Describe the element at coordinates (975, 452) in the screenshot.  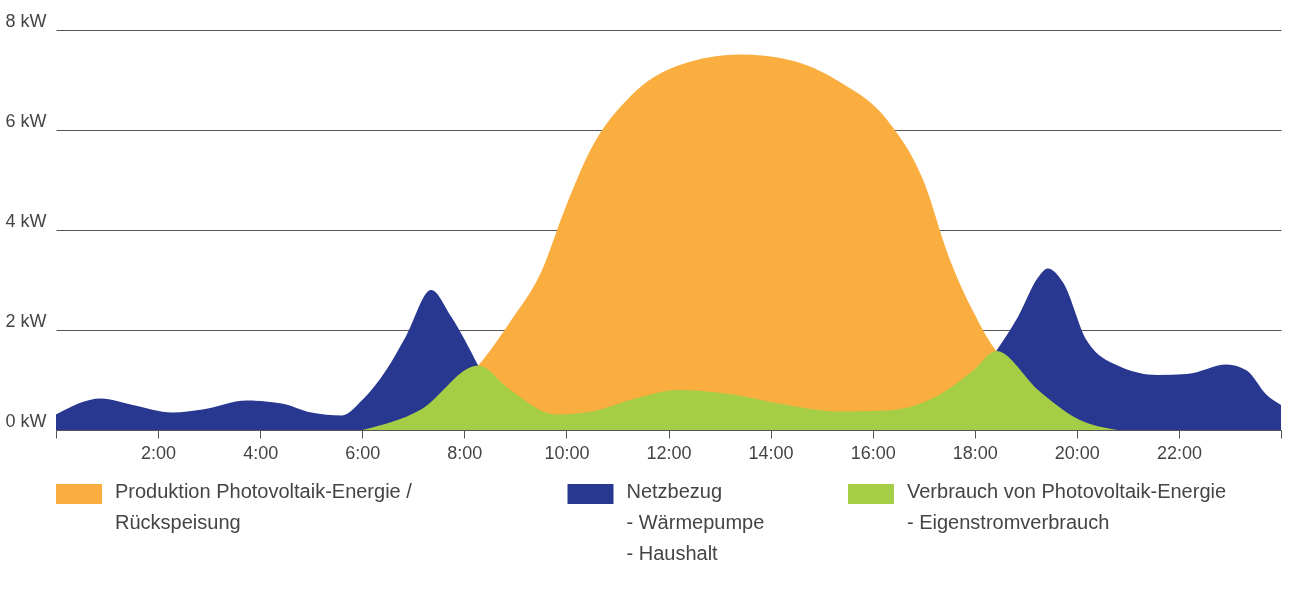
I see `x-tick-label: 18:00` at that location.